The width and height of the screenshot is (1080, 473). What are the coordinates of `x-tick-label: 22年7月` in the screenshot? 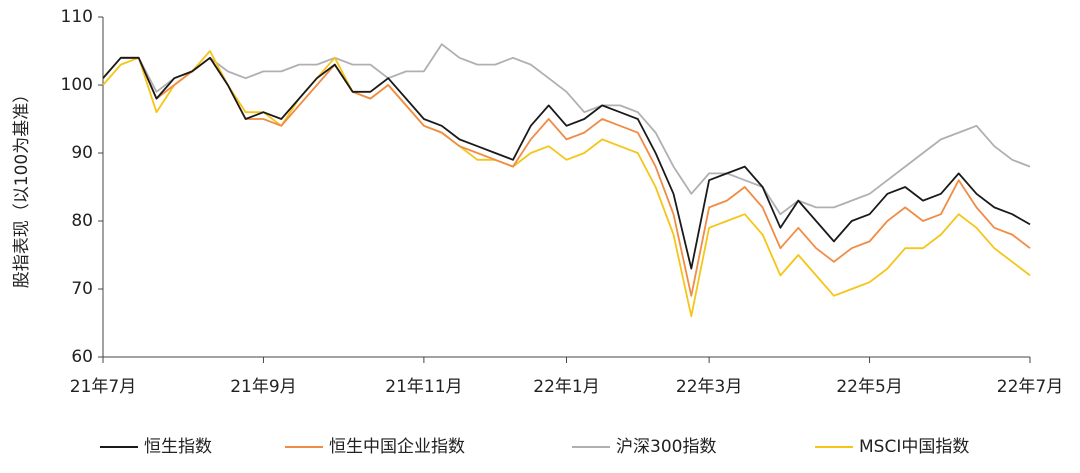 It's located at (1030, 387).